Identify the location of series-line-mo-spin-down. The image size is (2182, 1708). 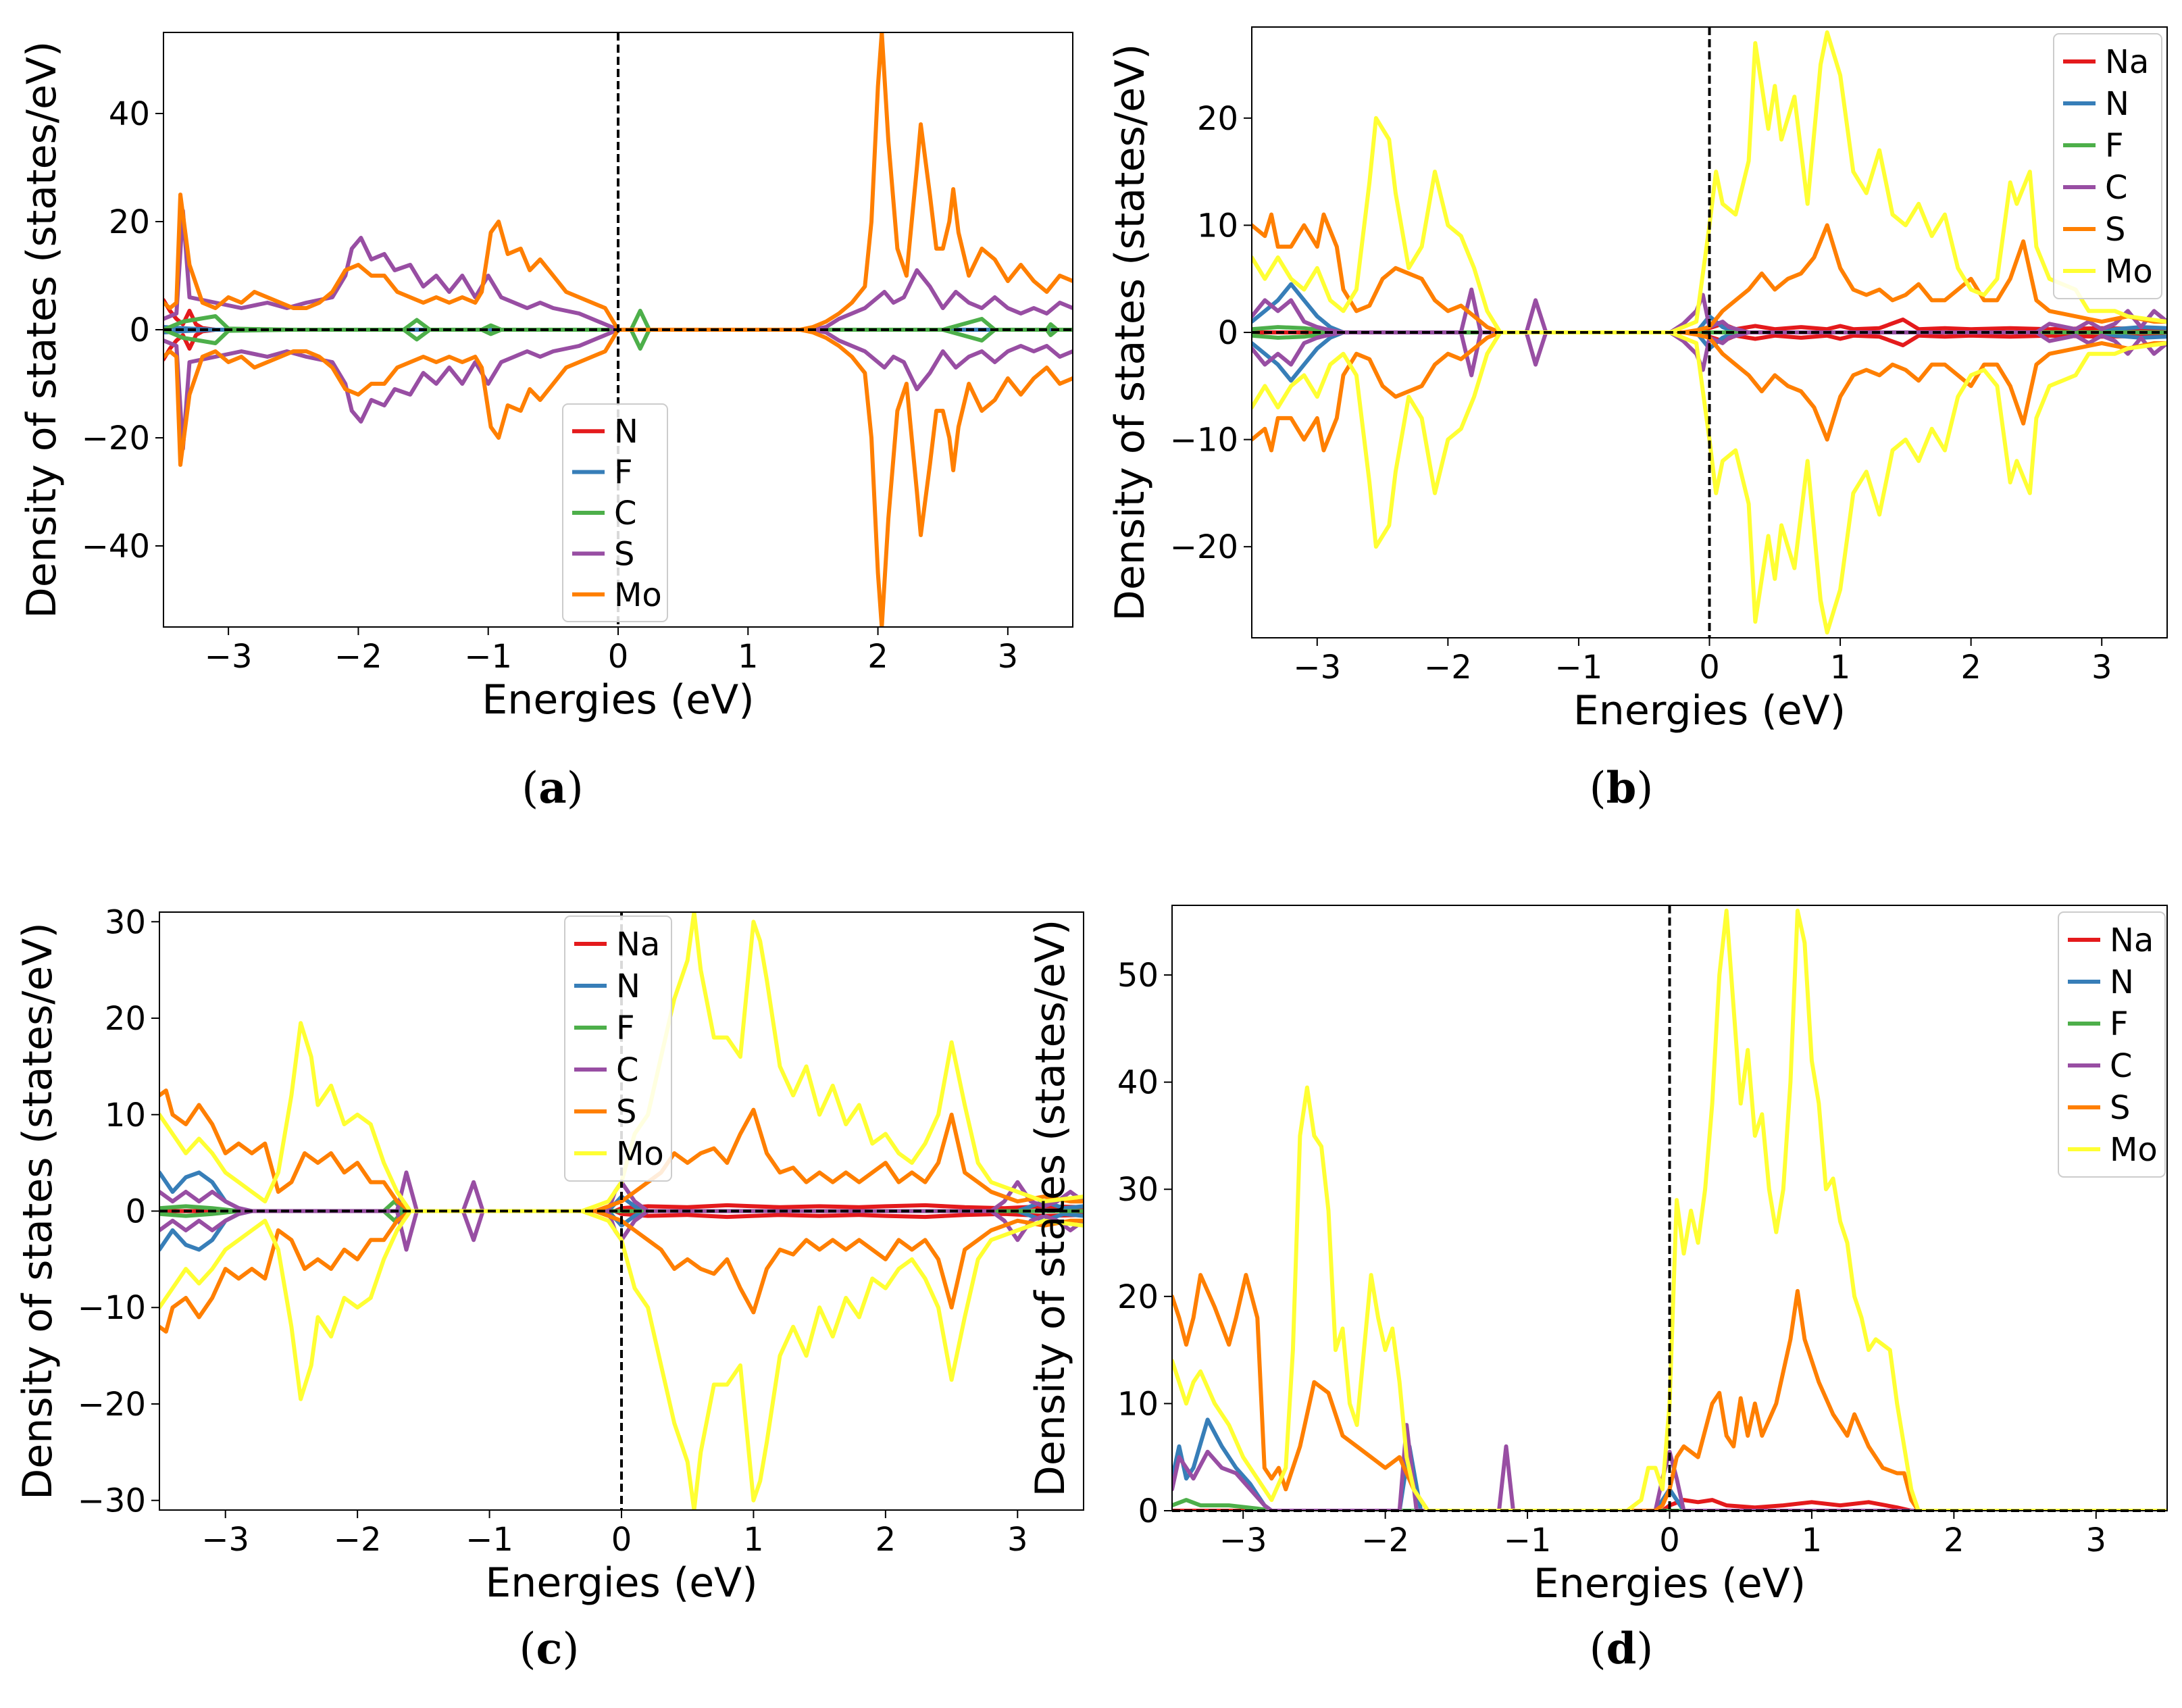
(1709, 483).